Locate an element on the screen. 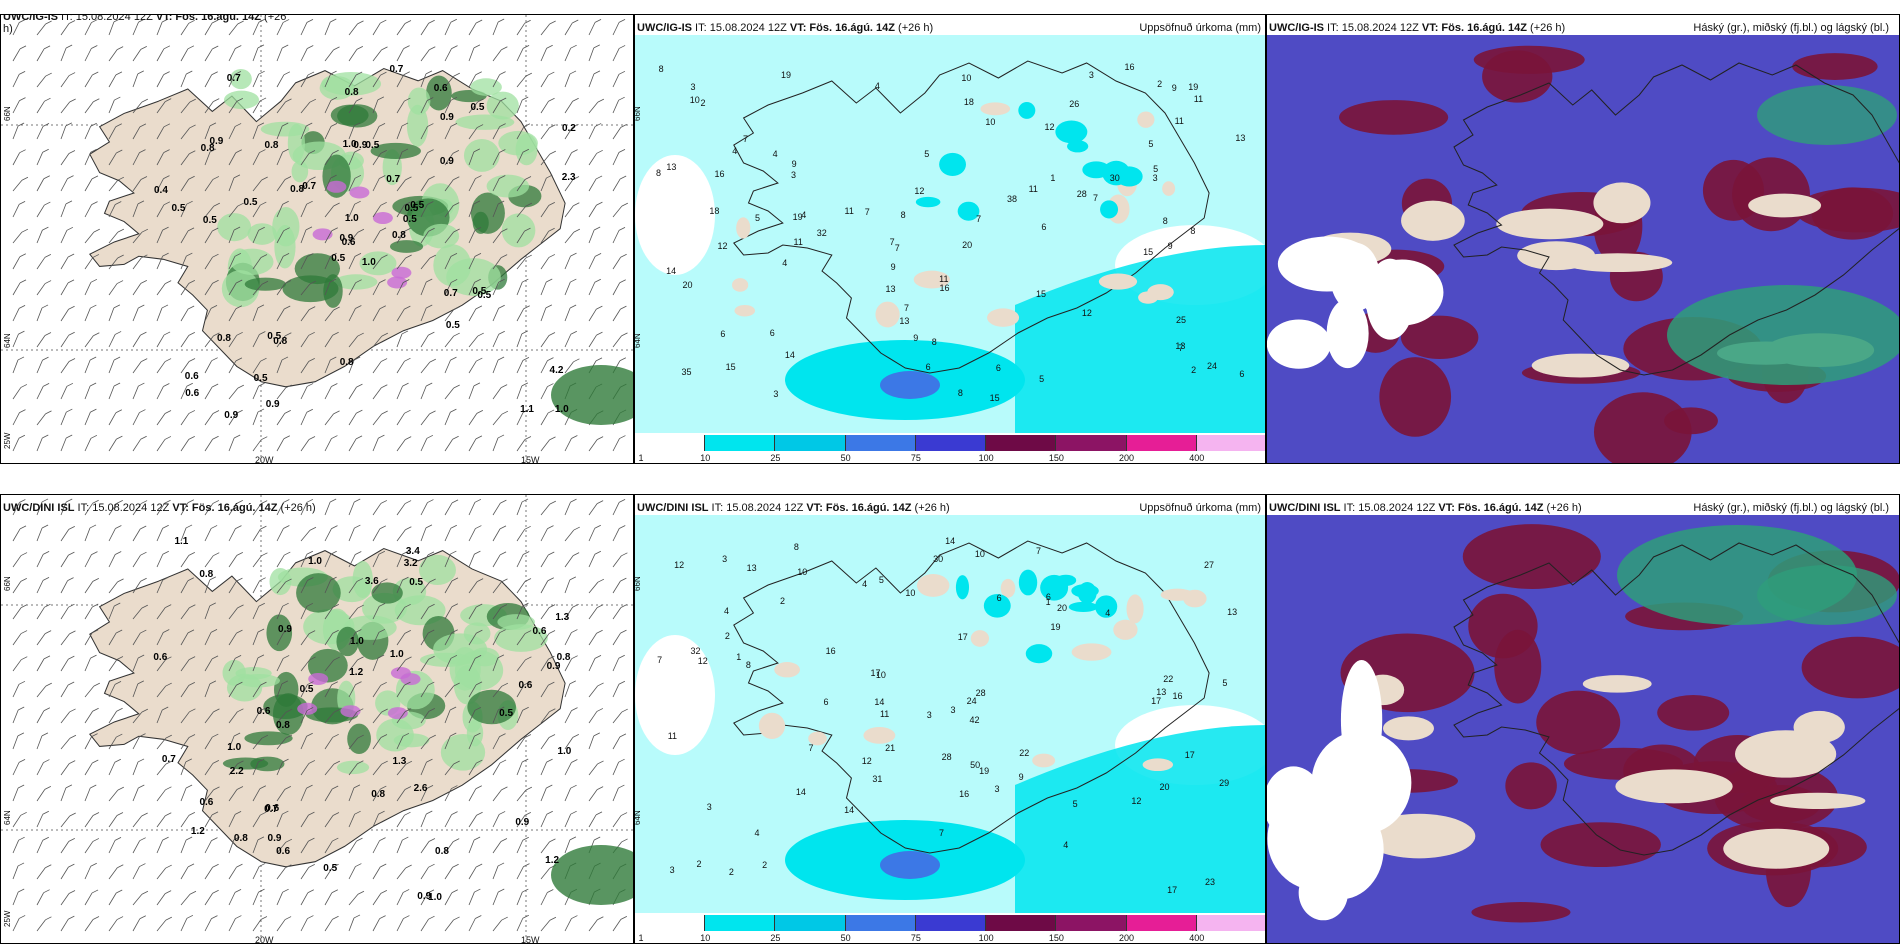 This screenshot has height=950, width=1900. accum-value-label: 11 is located at coordinates (1033, 189).